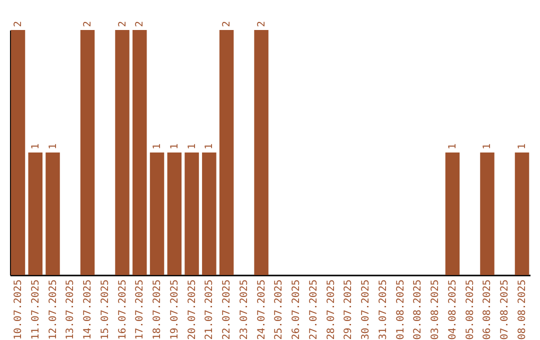 This screenshot has width=540, height=340. What do you see at coordinates (158, 310) in the screenshot?
I see `x-tick-label: 18.07.2025` at bounding box center [158, 310].